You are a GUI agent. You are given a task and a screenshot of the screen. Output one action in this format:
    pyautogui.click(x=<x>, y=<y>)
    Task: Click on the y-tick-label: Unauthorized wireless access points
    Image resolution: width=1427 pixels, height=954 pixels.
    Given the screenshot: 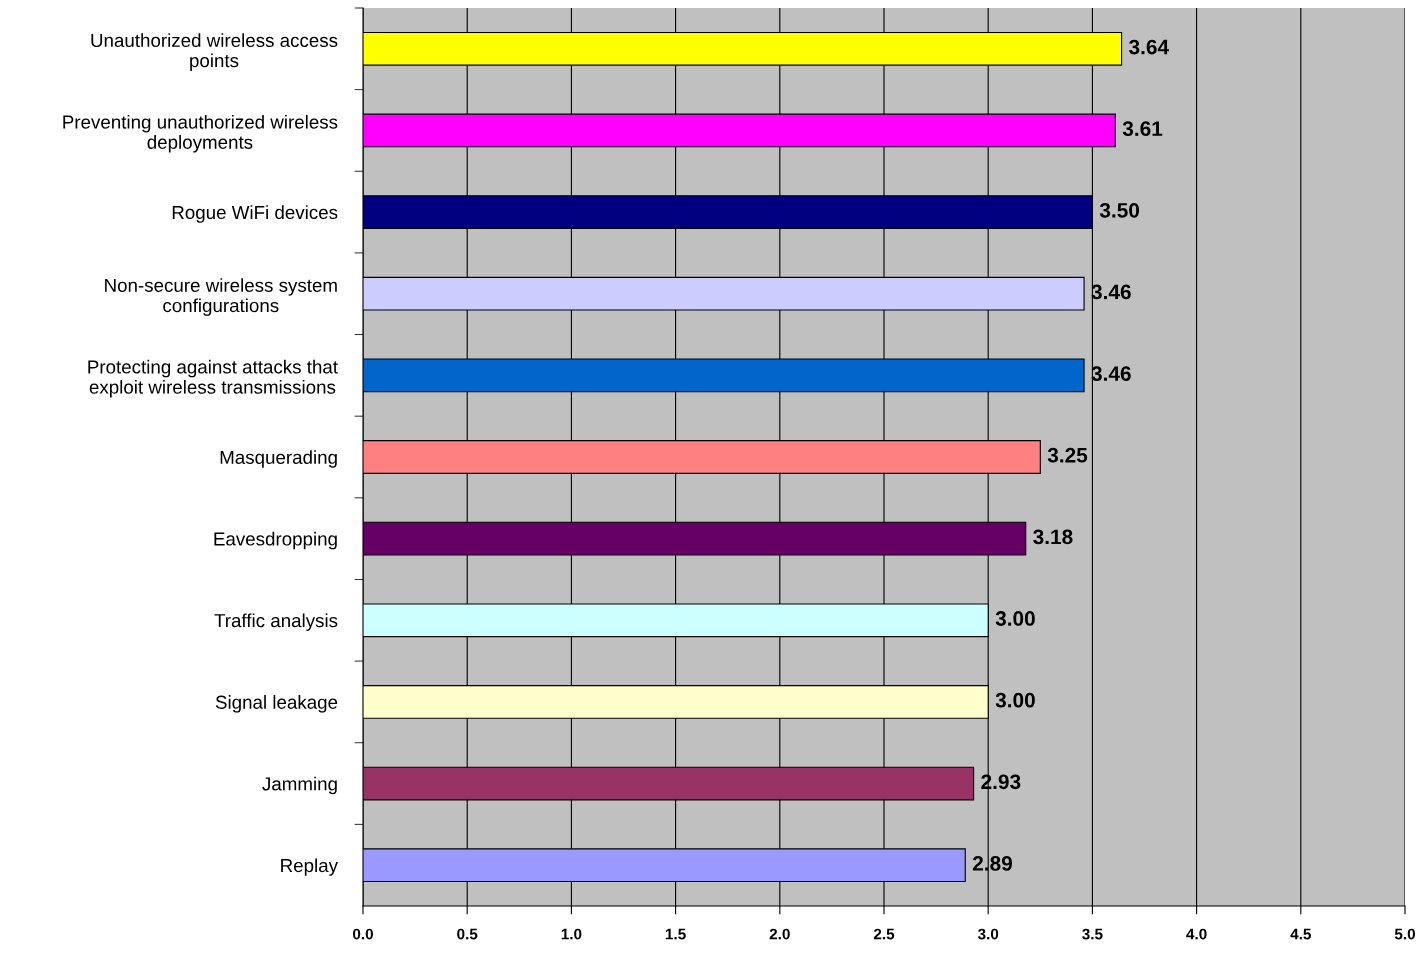 What is the action you would take?
    pyautogui.click(x=214, y=52)
    